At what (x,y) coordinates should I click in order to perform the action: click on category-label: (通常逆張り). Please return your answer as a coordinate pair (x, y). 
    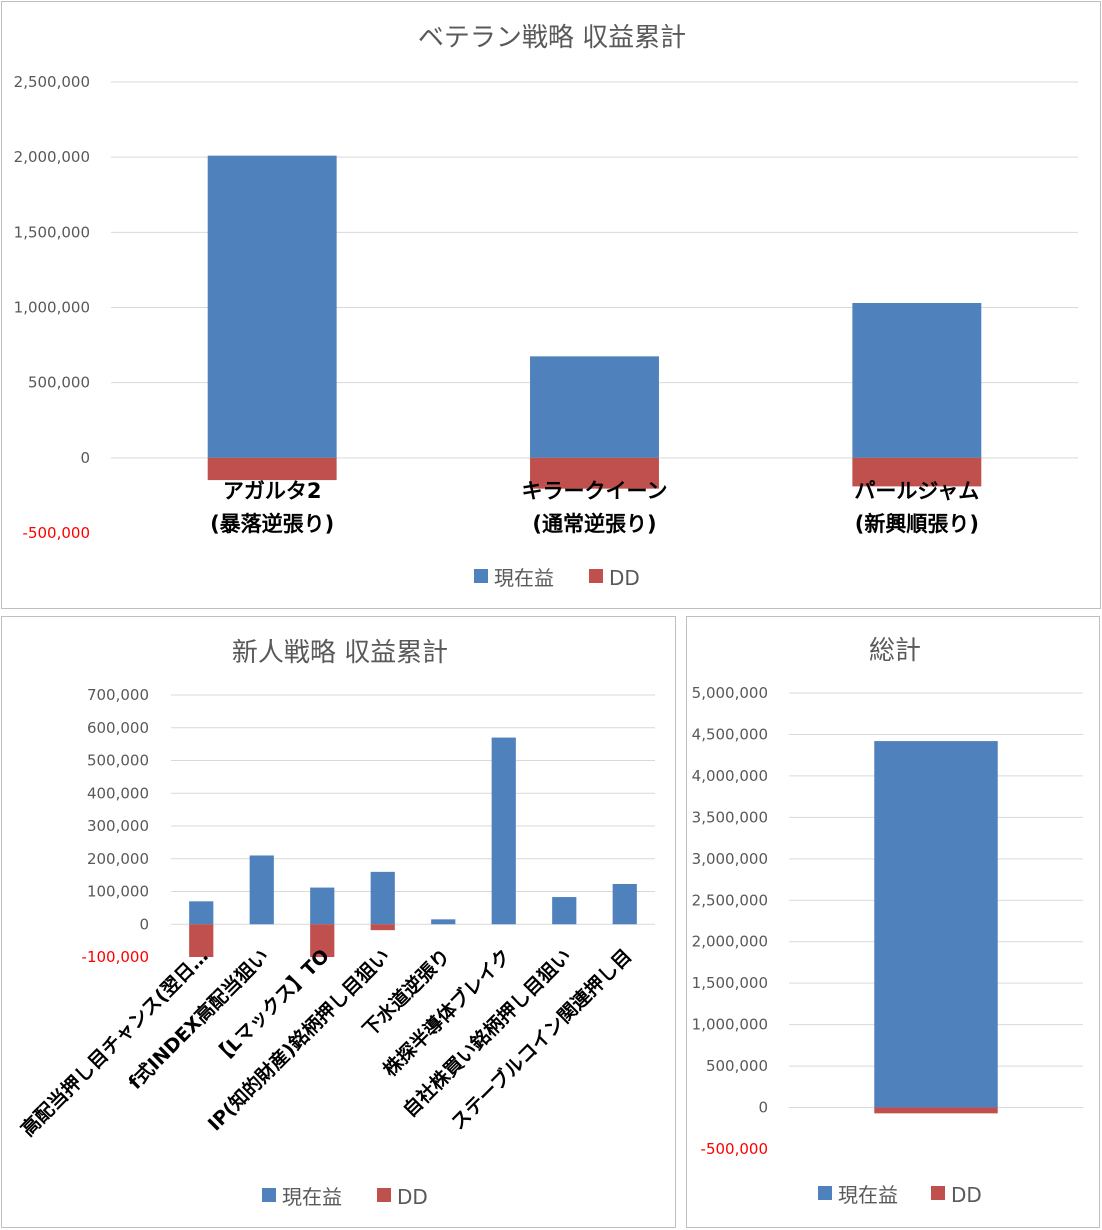
    Looking at the image, I should click on (594, 524).